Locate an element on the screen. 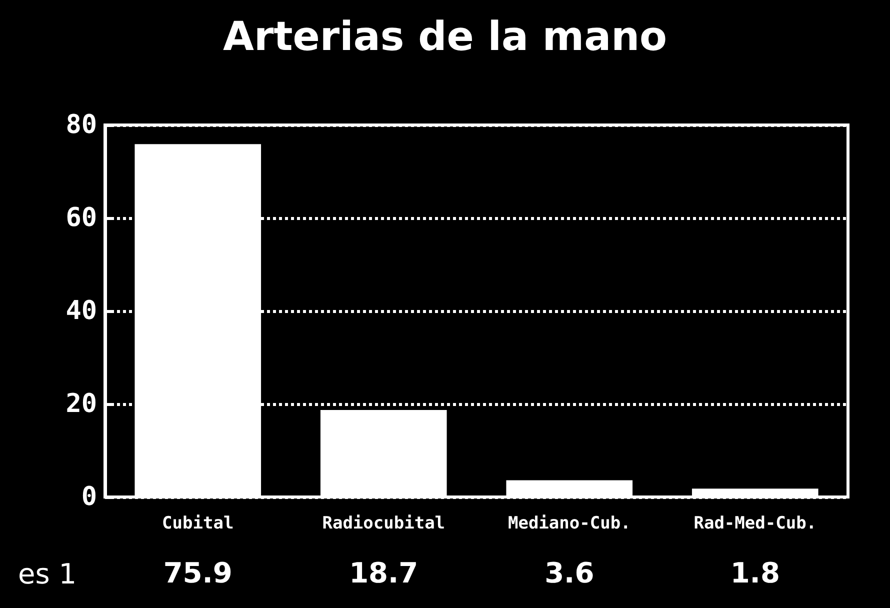  data-label: 18.7 is located at coordinates (383, 573).